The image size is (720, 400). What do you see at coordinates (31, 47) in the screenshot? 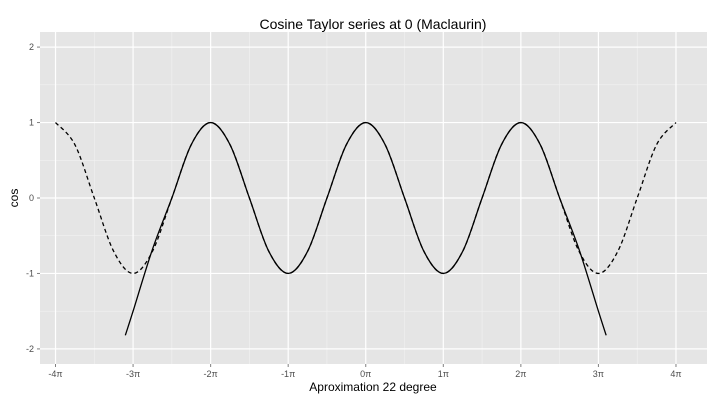
I see `y-tick-label: 2` at bounding box center [31, 47].